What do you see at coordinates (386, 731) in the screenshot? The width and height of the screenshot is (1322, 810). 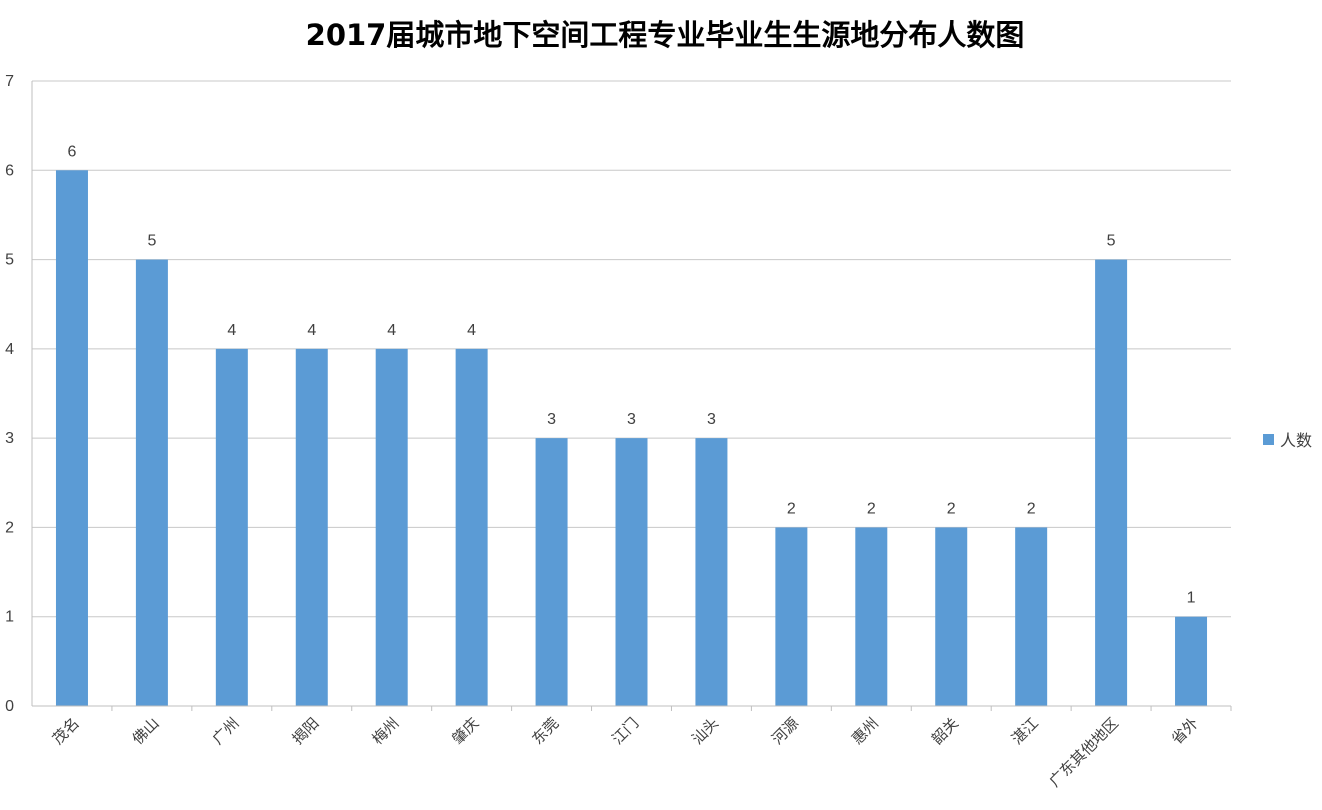 I see `x-category-label: 梅州` at bounding box center [386, 731].